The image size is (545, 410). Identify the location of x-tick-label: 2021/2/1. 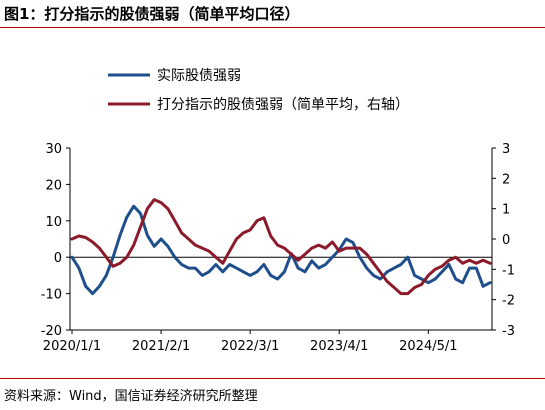
(161, 346).